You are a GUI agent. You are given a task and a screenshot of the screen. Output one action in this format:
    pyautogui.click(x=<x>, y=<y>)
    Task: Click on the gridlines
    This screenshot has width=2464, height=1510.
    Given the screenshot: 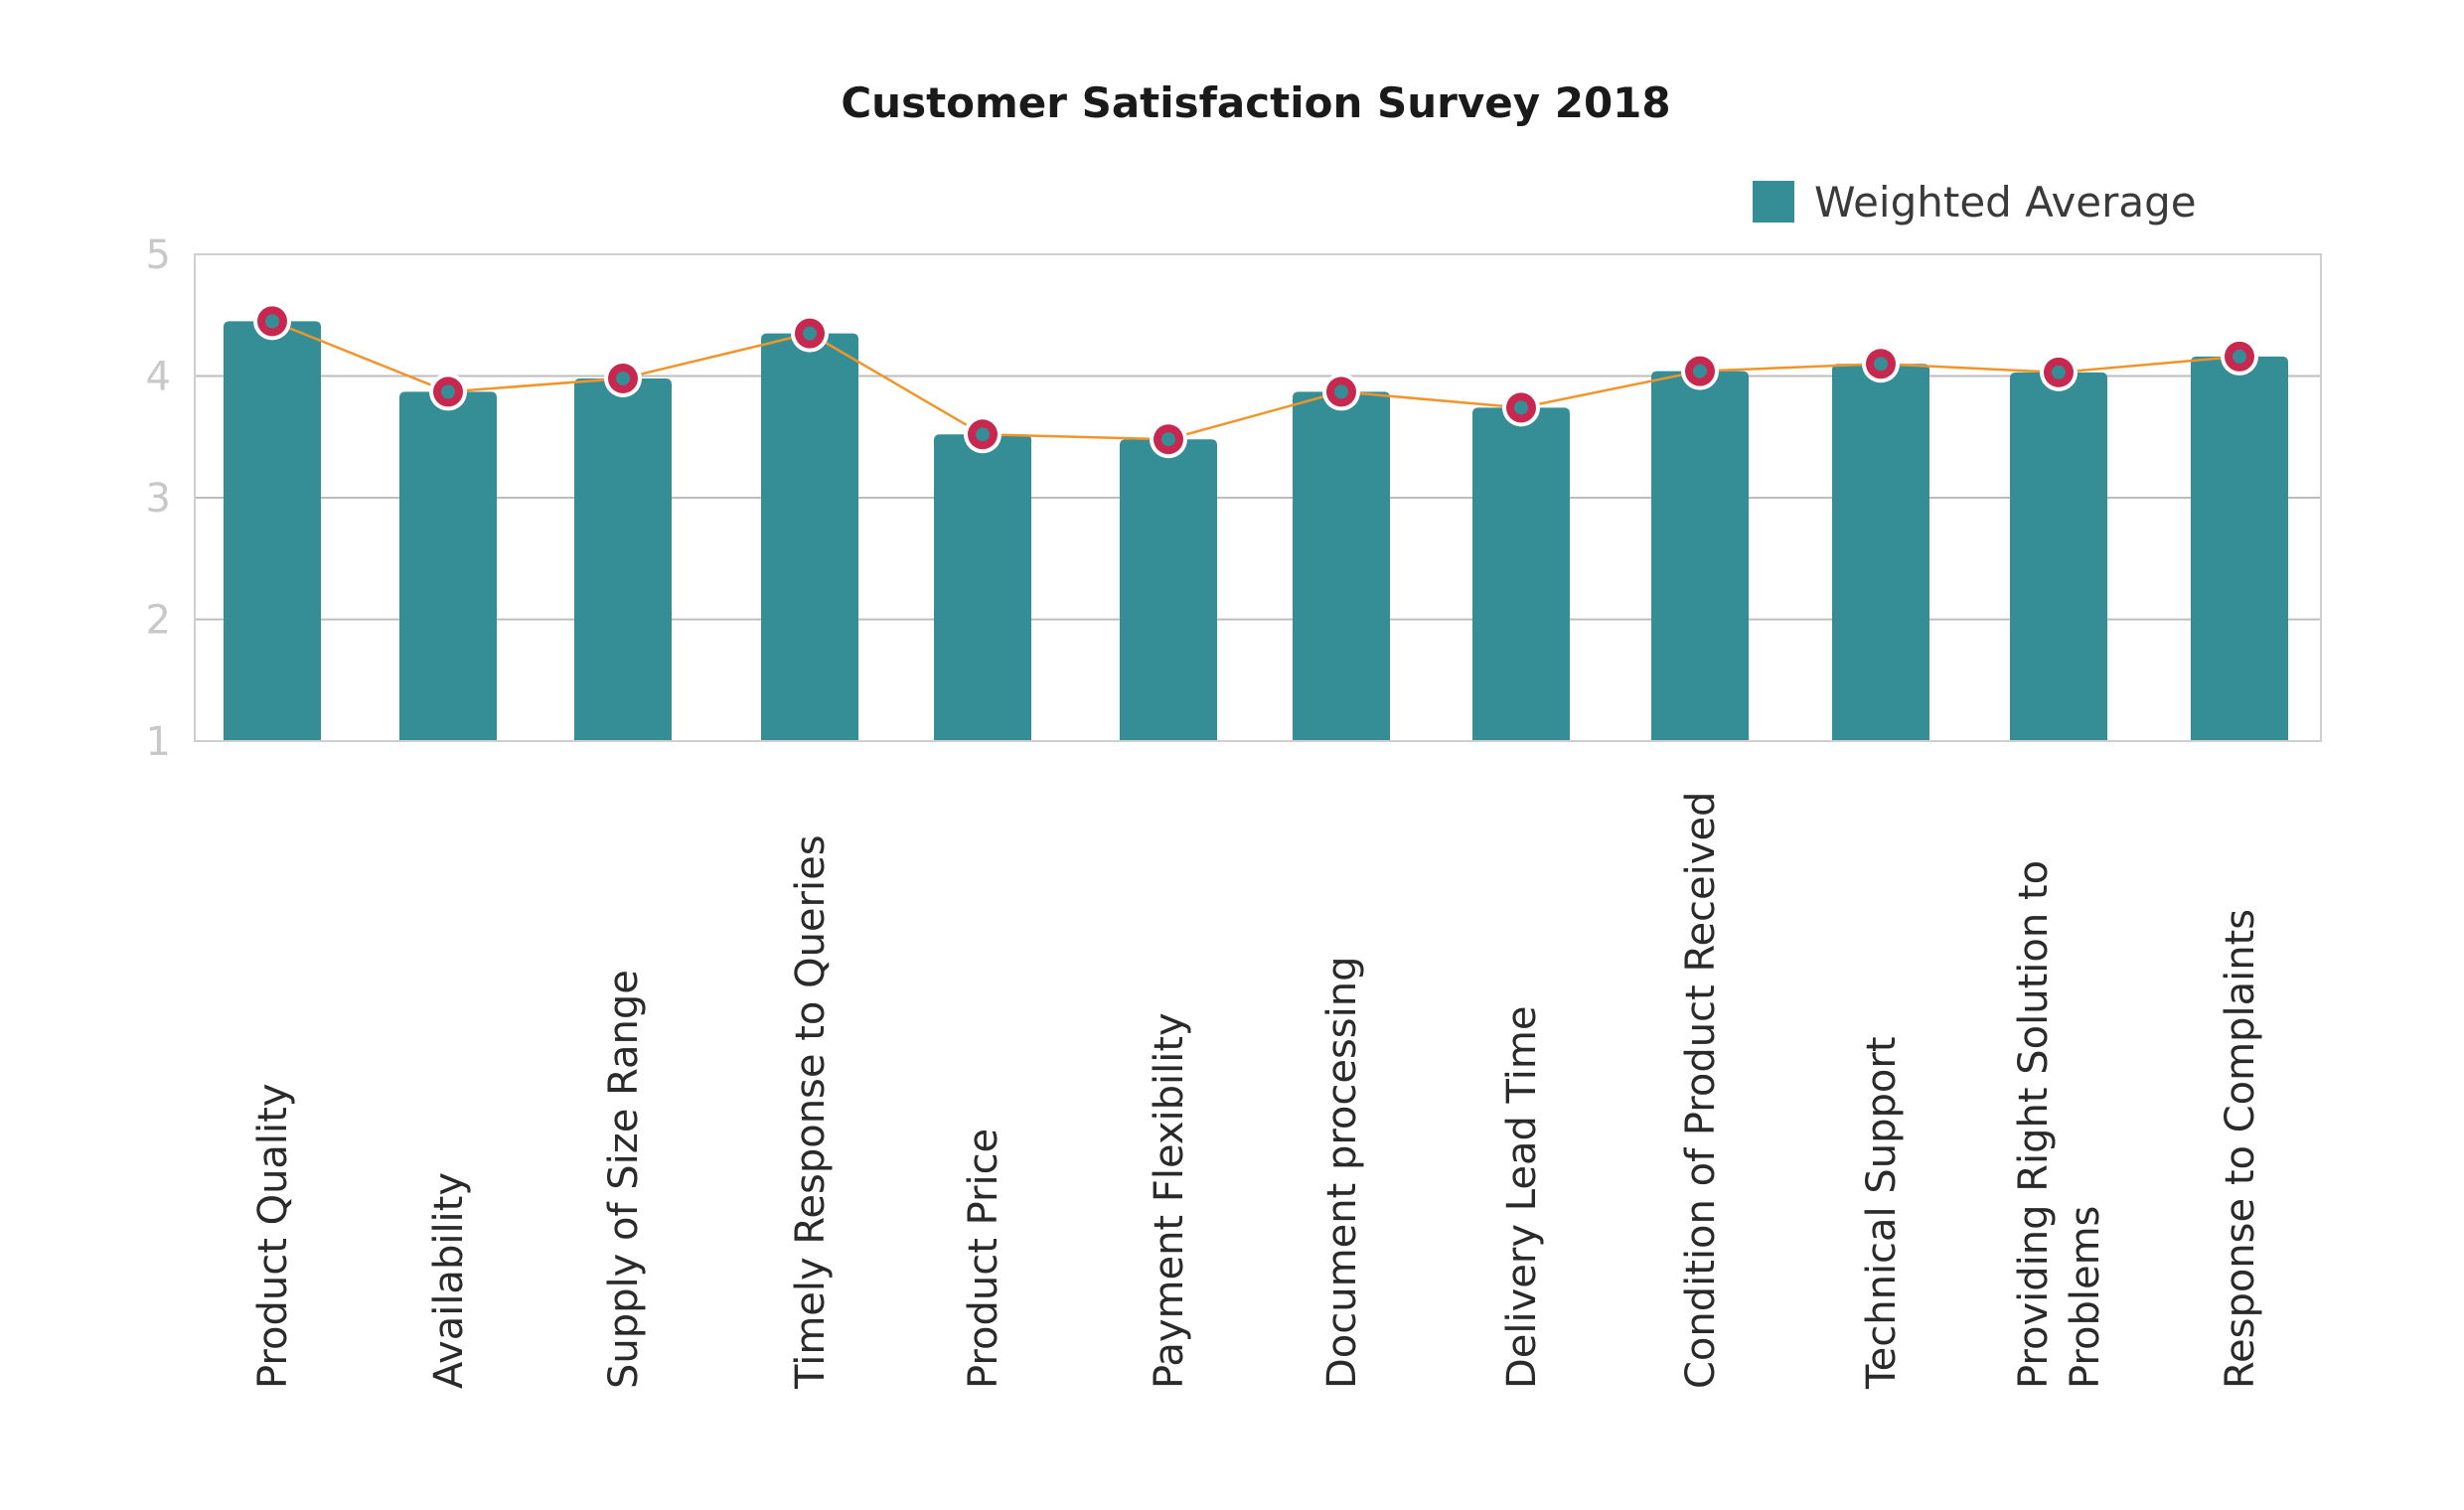 What is the action you would take?
    pyautogui.click(x=1258, y=498)
    